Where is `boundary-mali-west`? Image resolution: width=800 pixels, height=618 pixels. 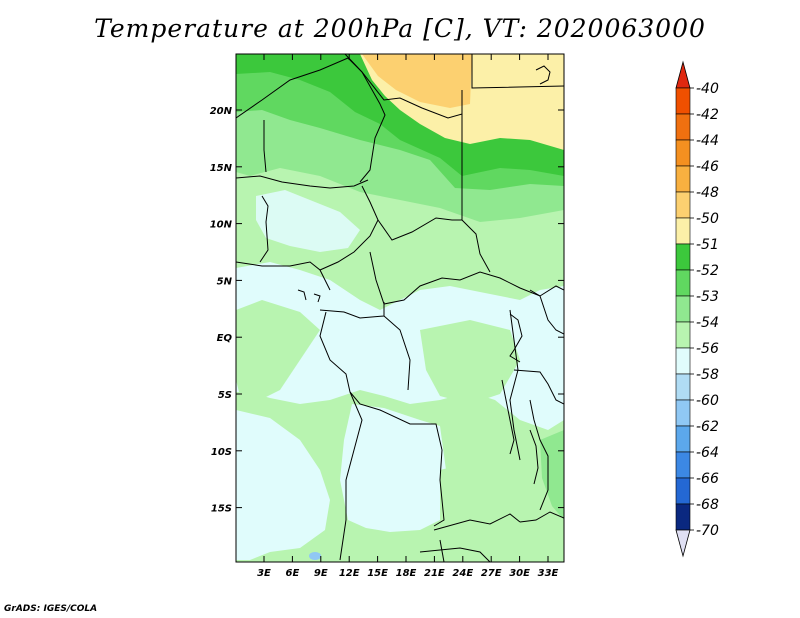
boundary-mali-west is located at coordinates (265, 146).